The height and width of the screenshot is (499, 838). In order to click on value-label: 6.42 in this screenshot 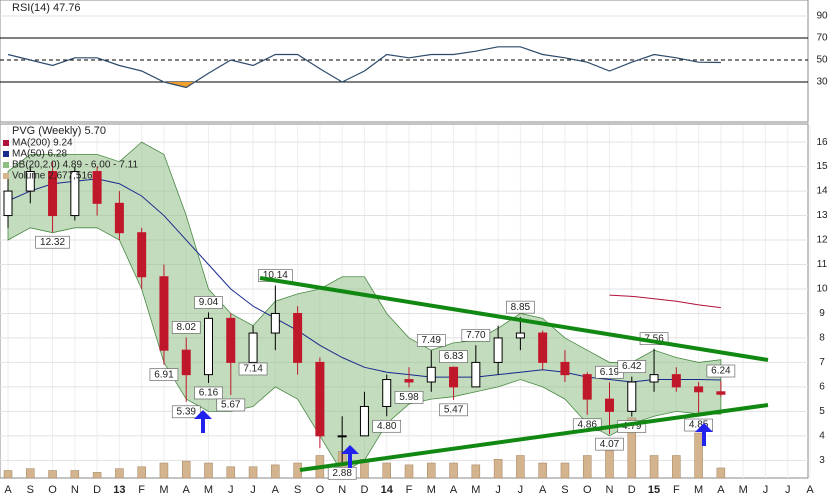, I will do `click(632, 366)`.